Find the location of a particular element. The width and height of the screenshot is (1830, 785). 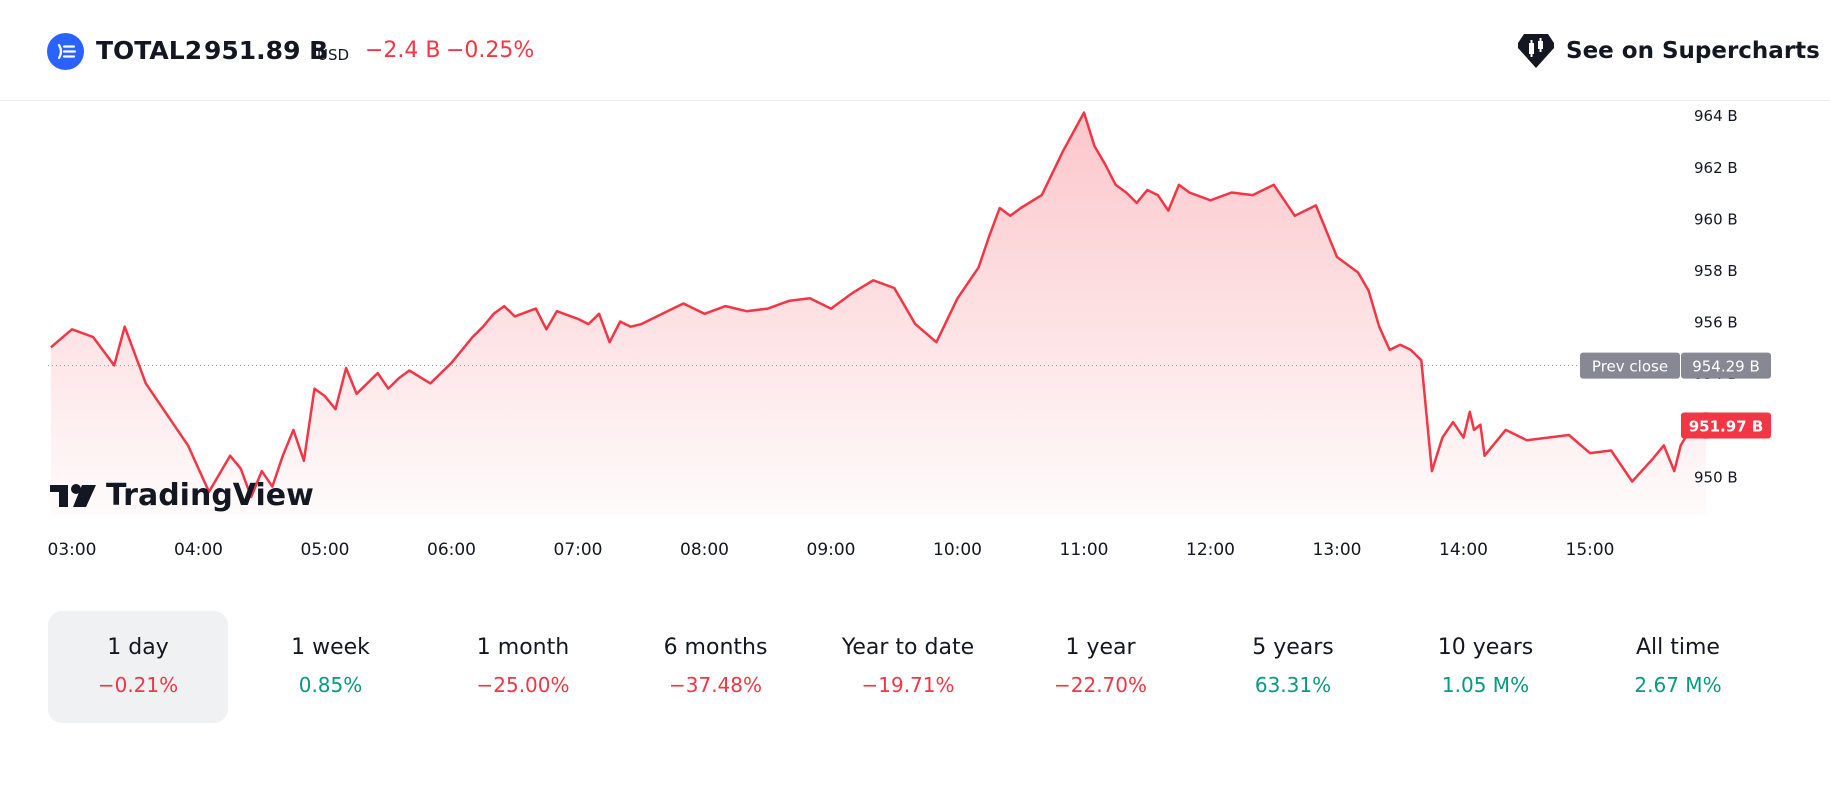

period-tab-all-time: All time 2.67 M% is located at coordinates (1678, 667).